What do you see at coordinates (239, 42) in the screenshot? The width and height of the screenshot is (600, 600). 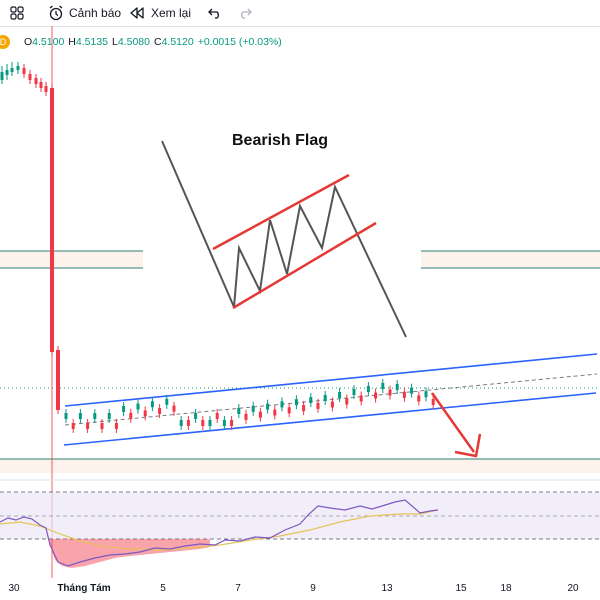 I see `change-value: +0.0015 (+0.03%)` at bounding box center [239, 42].